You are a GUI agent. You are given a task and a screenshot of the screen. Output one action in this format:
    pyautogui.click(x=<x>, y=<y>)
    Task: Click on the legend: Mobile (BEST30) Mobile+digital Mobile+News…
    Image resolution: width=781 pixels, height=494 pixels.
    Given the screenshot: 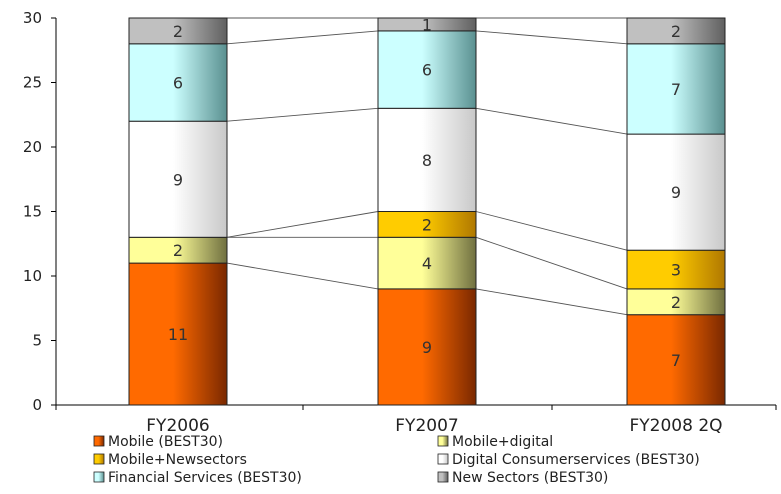 What is the action you would take?
    pyautogui.click(x=397, y=460)
    